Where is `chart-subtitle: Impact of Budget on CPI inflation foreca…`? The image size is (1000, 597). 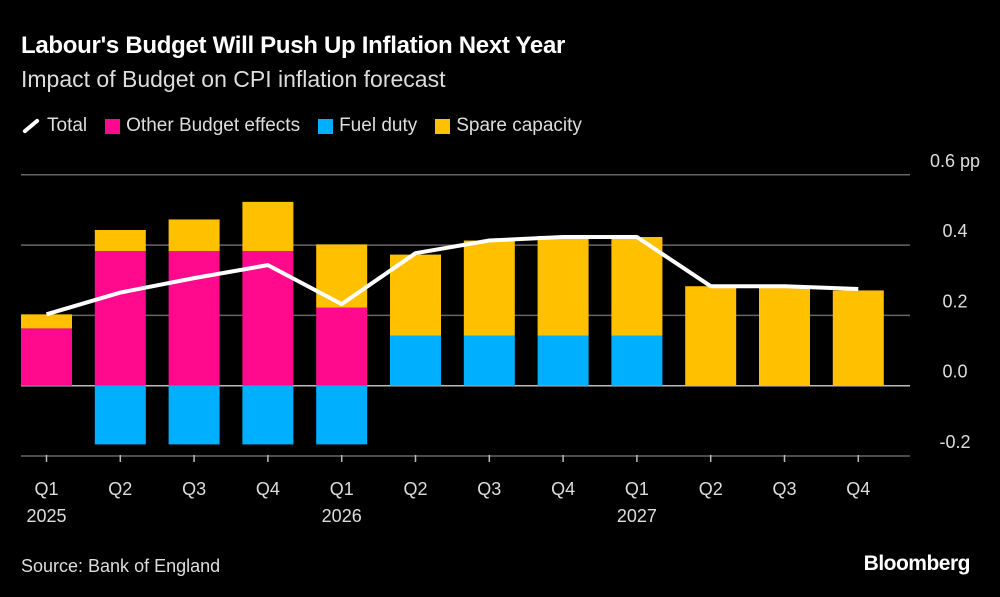 chart-subtitle: Impact of Budget on CPI inflation foreca… is located at coordinates (233, 79).